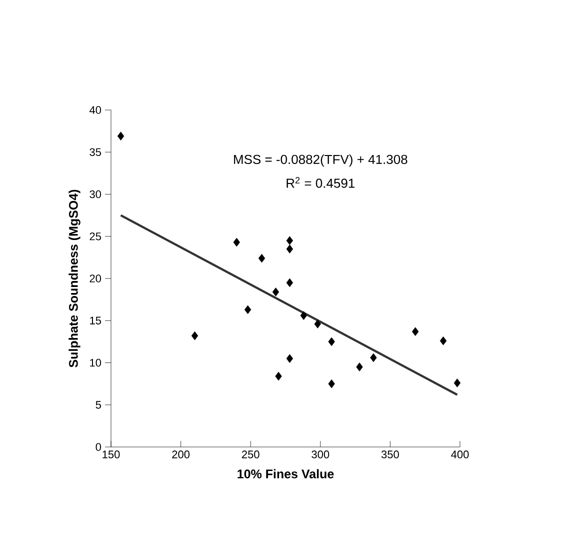 The image size is (576, 537). What do you see at coordinates (95, 236) in the screenshot?
I see `y-tick-label: 25` at bounding box center [95, 236].